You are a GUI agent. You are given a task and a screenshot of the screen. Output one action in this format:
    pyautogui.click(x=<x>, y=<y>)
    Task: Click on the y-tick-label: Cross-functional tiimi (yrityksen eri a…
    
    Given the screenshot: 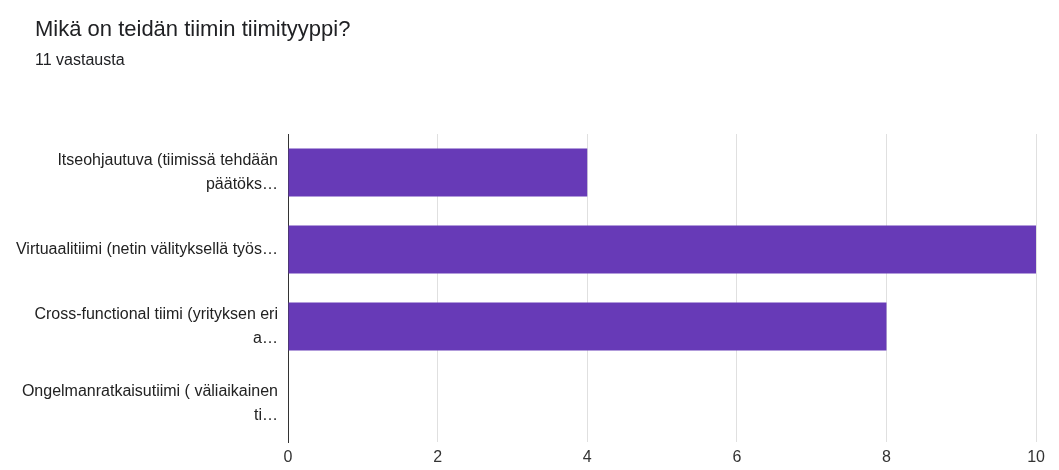 What is the action you would take?
    pyautogui.click(x=156, y=325)
    